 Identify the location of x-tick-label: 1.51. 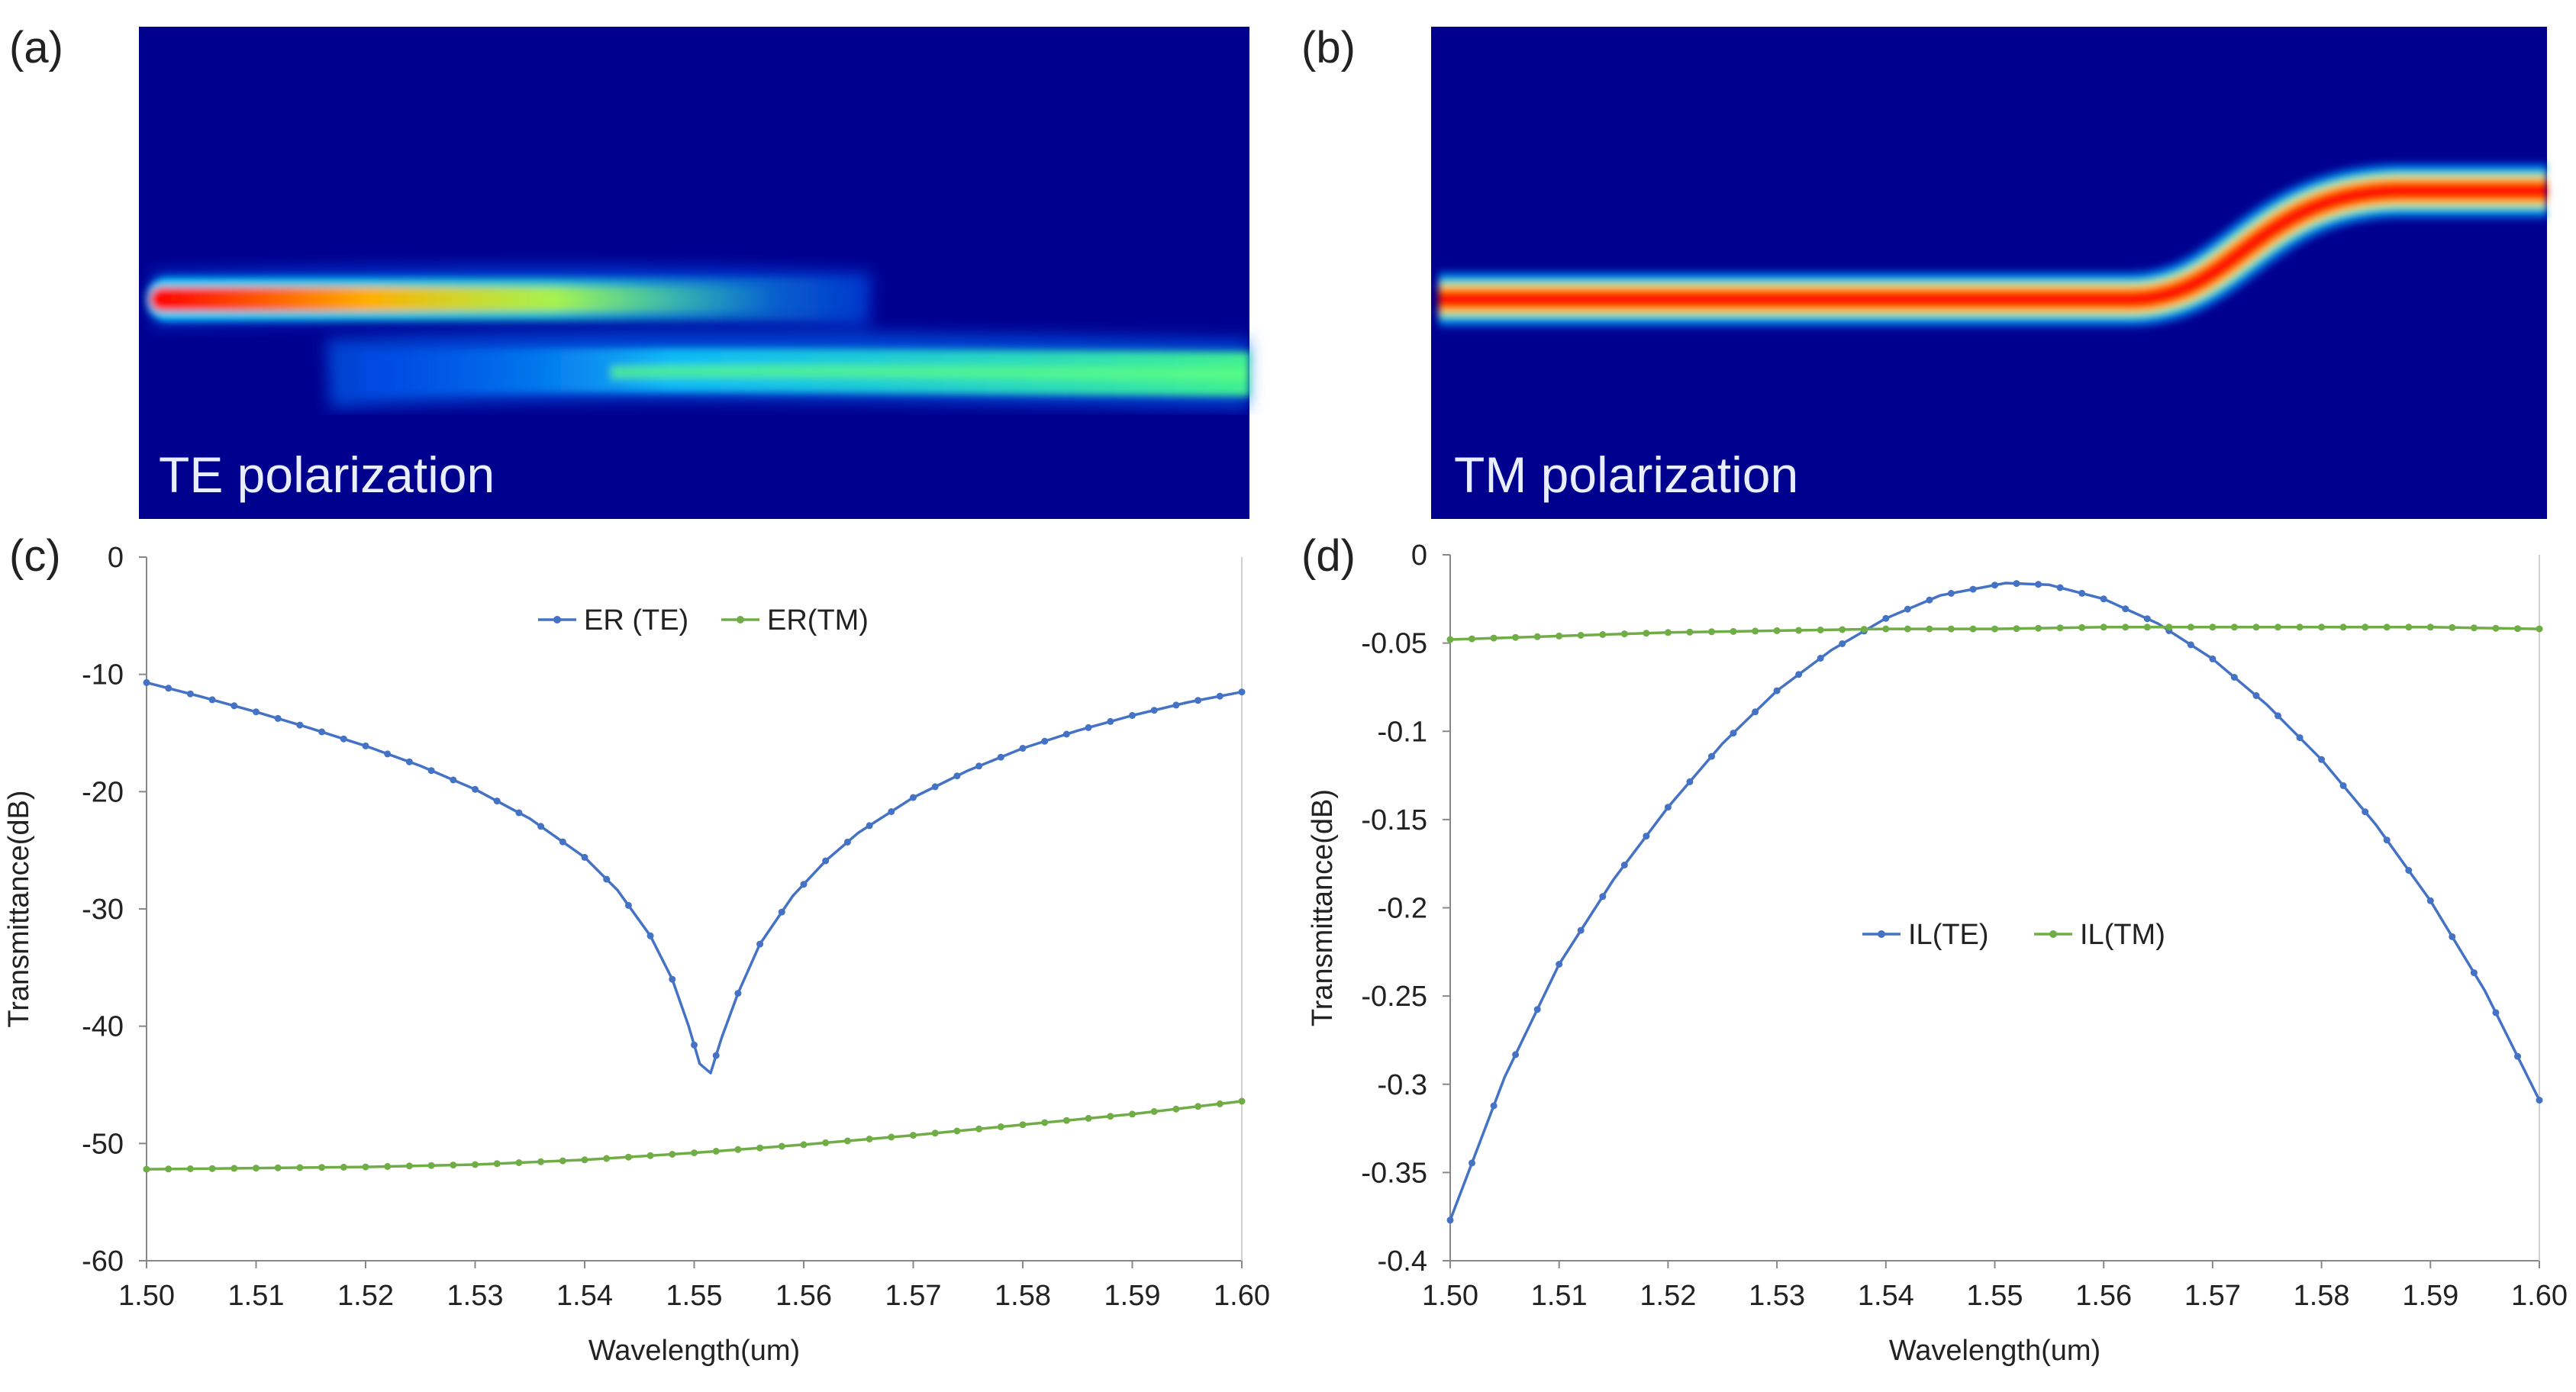
(1559, 1296).